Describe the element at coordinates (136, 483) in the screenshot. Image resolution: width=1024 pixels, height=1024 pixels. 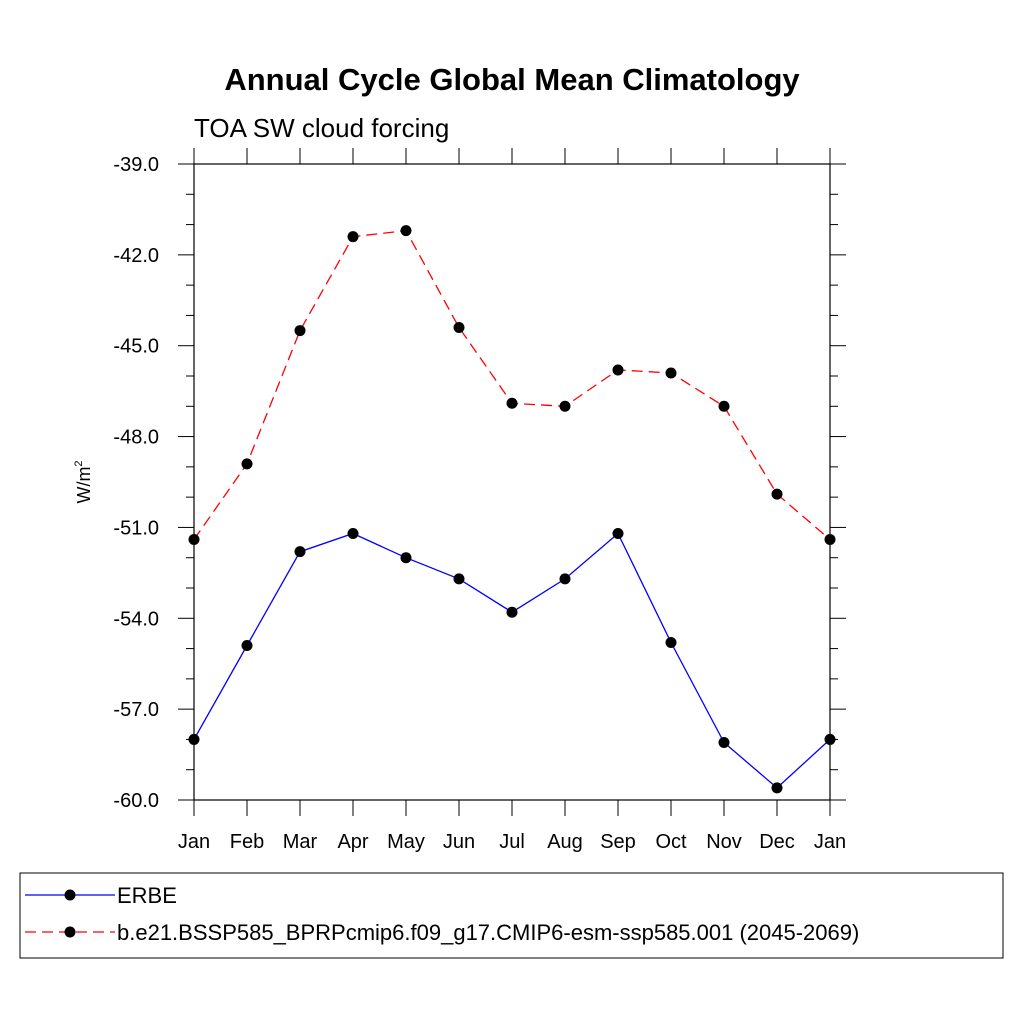
I see `y-tick-labels: -60.0 -57.0 -54.0 -51.0 -48.0 -45.0 -42.0 -39.0` at that location.